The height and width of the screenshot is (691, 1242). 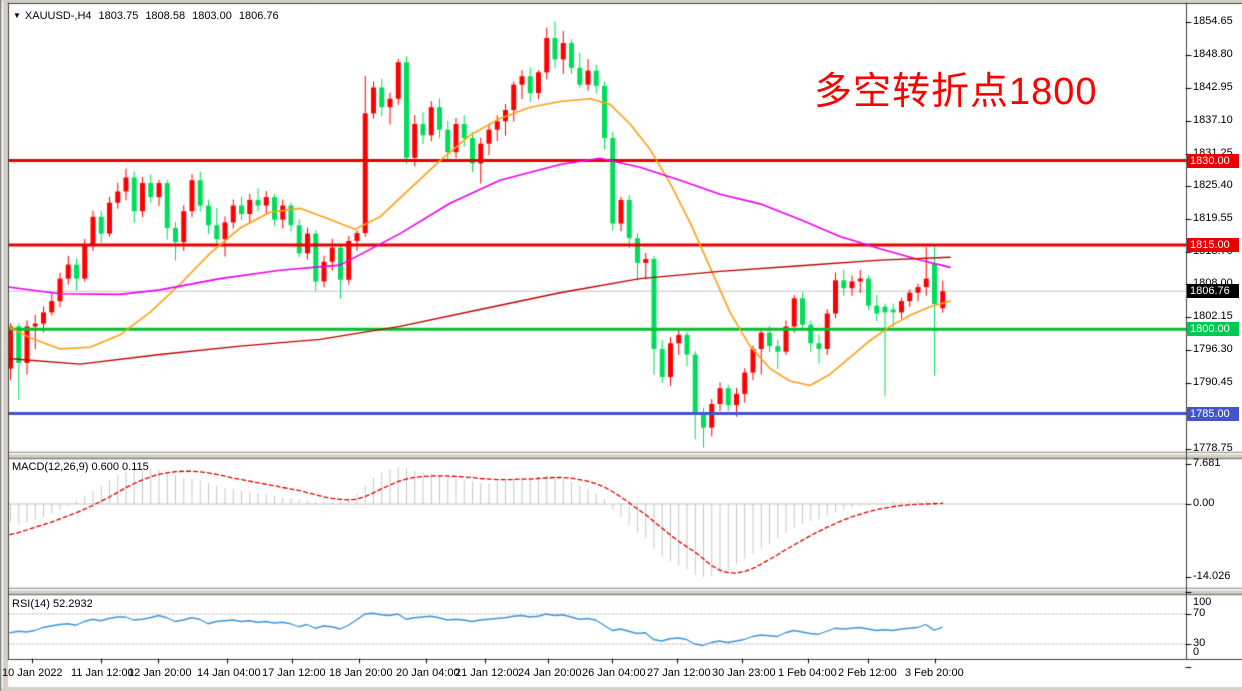 I want to click on time-axis-label: 26 Jan 04:00, so click(x=614, y=673).